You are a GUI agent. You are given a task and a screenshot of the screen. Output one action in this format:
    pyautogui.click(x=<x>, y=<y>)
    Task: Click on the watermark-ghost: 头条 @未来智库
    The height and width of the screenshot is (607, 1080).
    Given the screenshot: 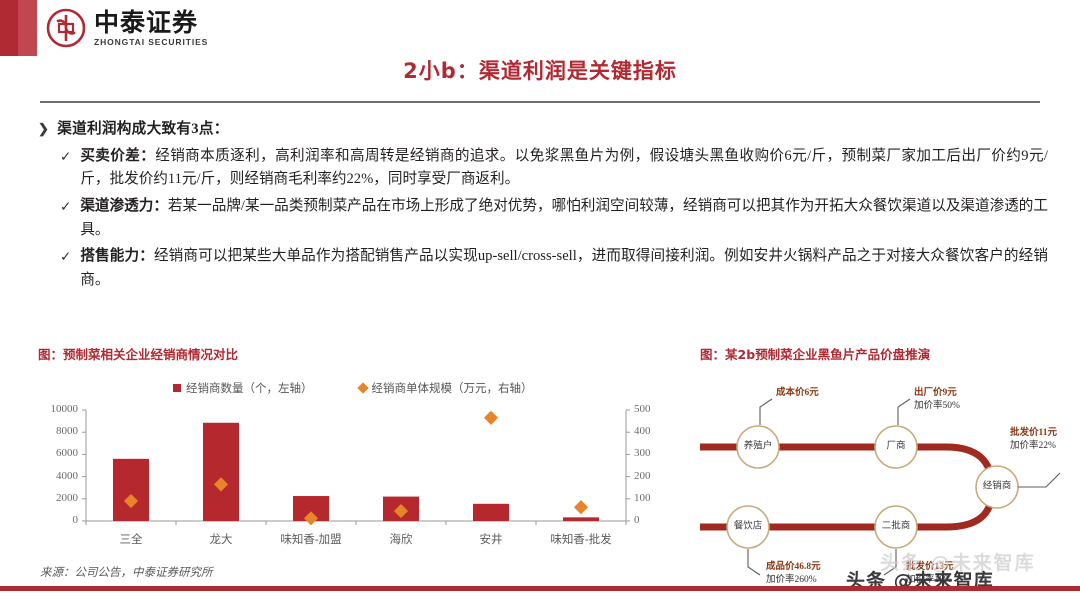 What is the action you would take?
    pyautogui.click(x=958, y=563)
    